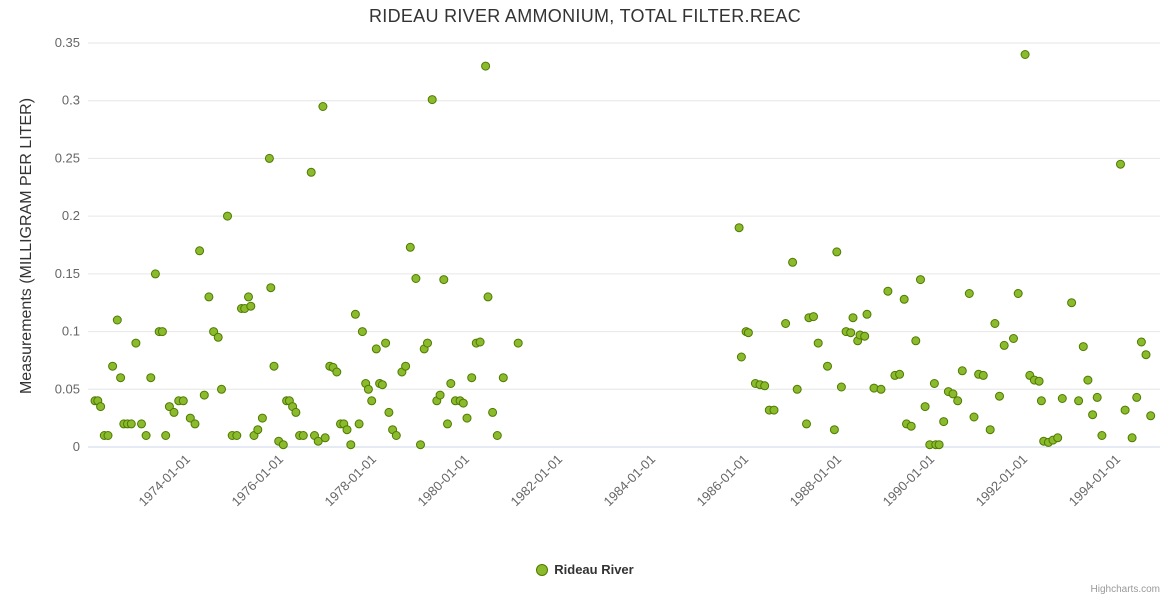 This screenshot has width=1170, height=600. Describe the element at coordinates (585, 569) in the screenshot. I see `legend-item-rideau-river: Rideau River` at that location.